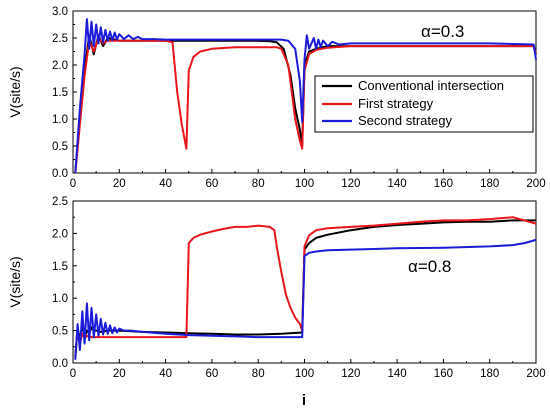 The image size is (550, 416). I want to click on legend-label-conventional: Conventional intersection, so click(431, 85).